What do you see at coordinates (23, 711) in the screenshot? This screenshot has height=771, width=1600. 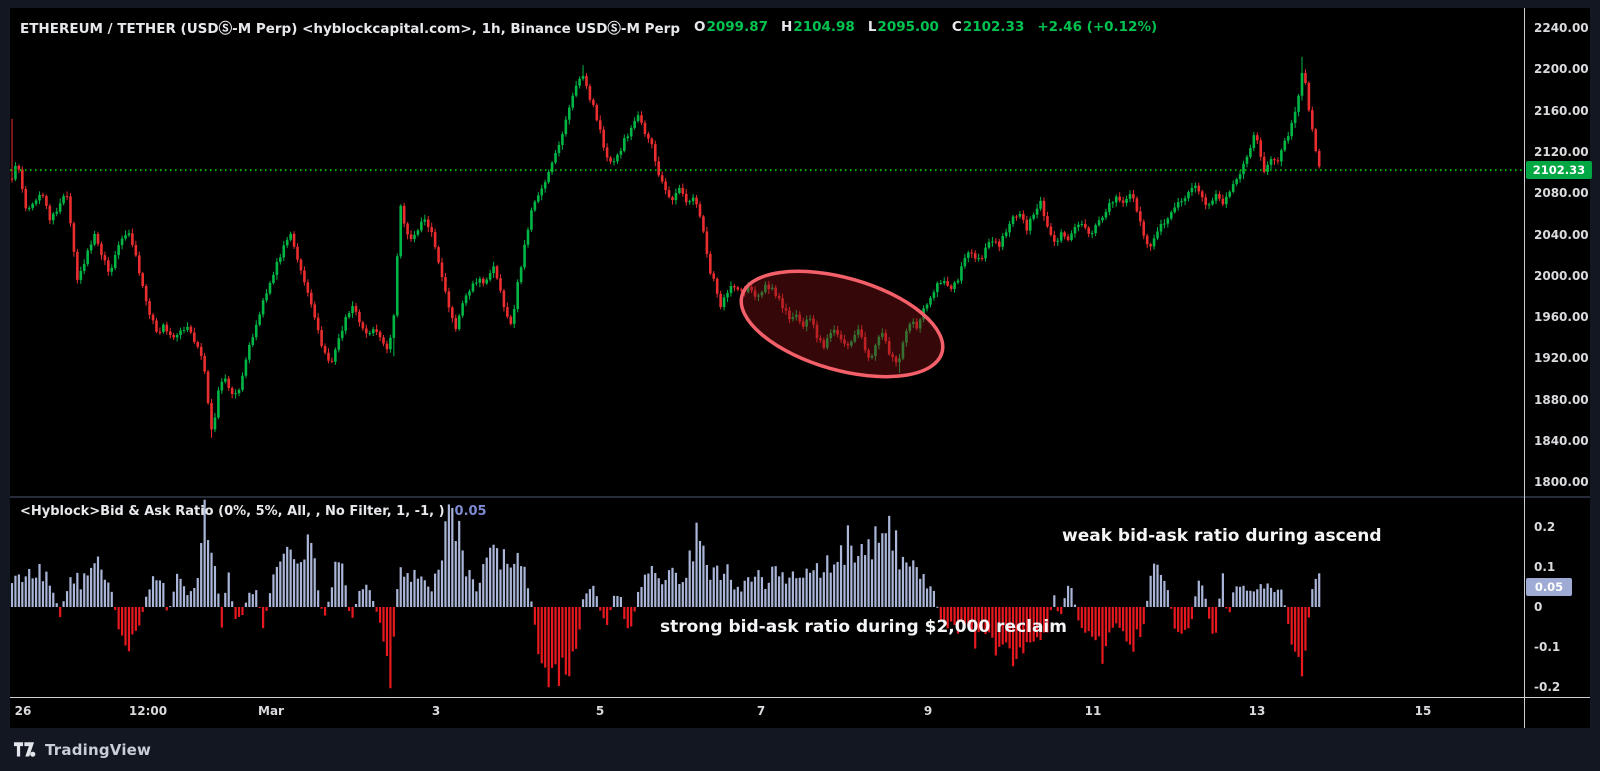 I see `time-tick-label: 26` at bounding box center [23, 711].